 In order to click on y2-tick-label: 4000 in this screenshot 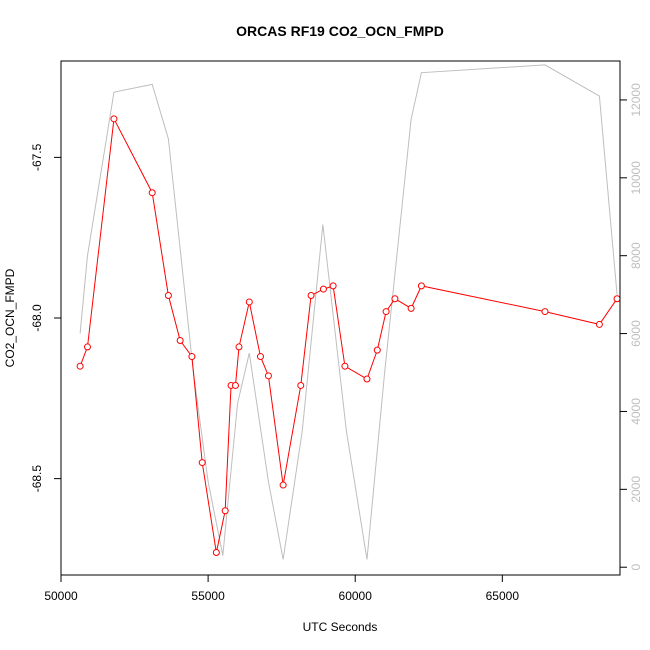, I will do `click(636, 411)`.